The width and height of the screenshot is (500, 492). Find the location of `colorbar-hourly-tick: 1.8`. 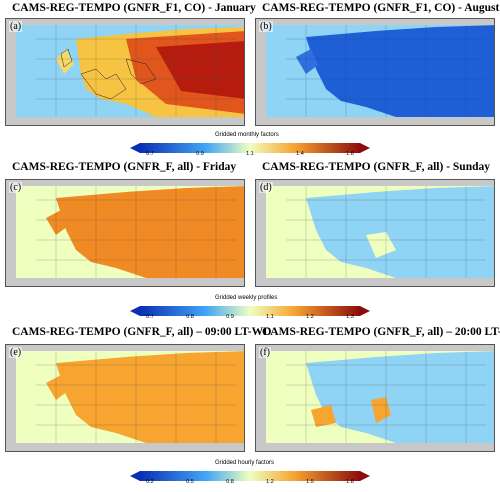

colorbar-hourly-tick: 1.8 is located at coordinates (350, 482).